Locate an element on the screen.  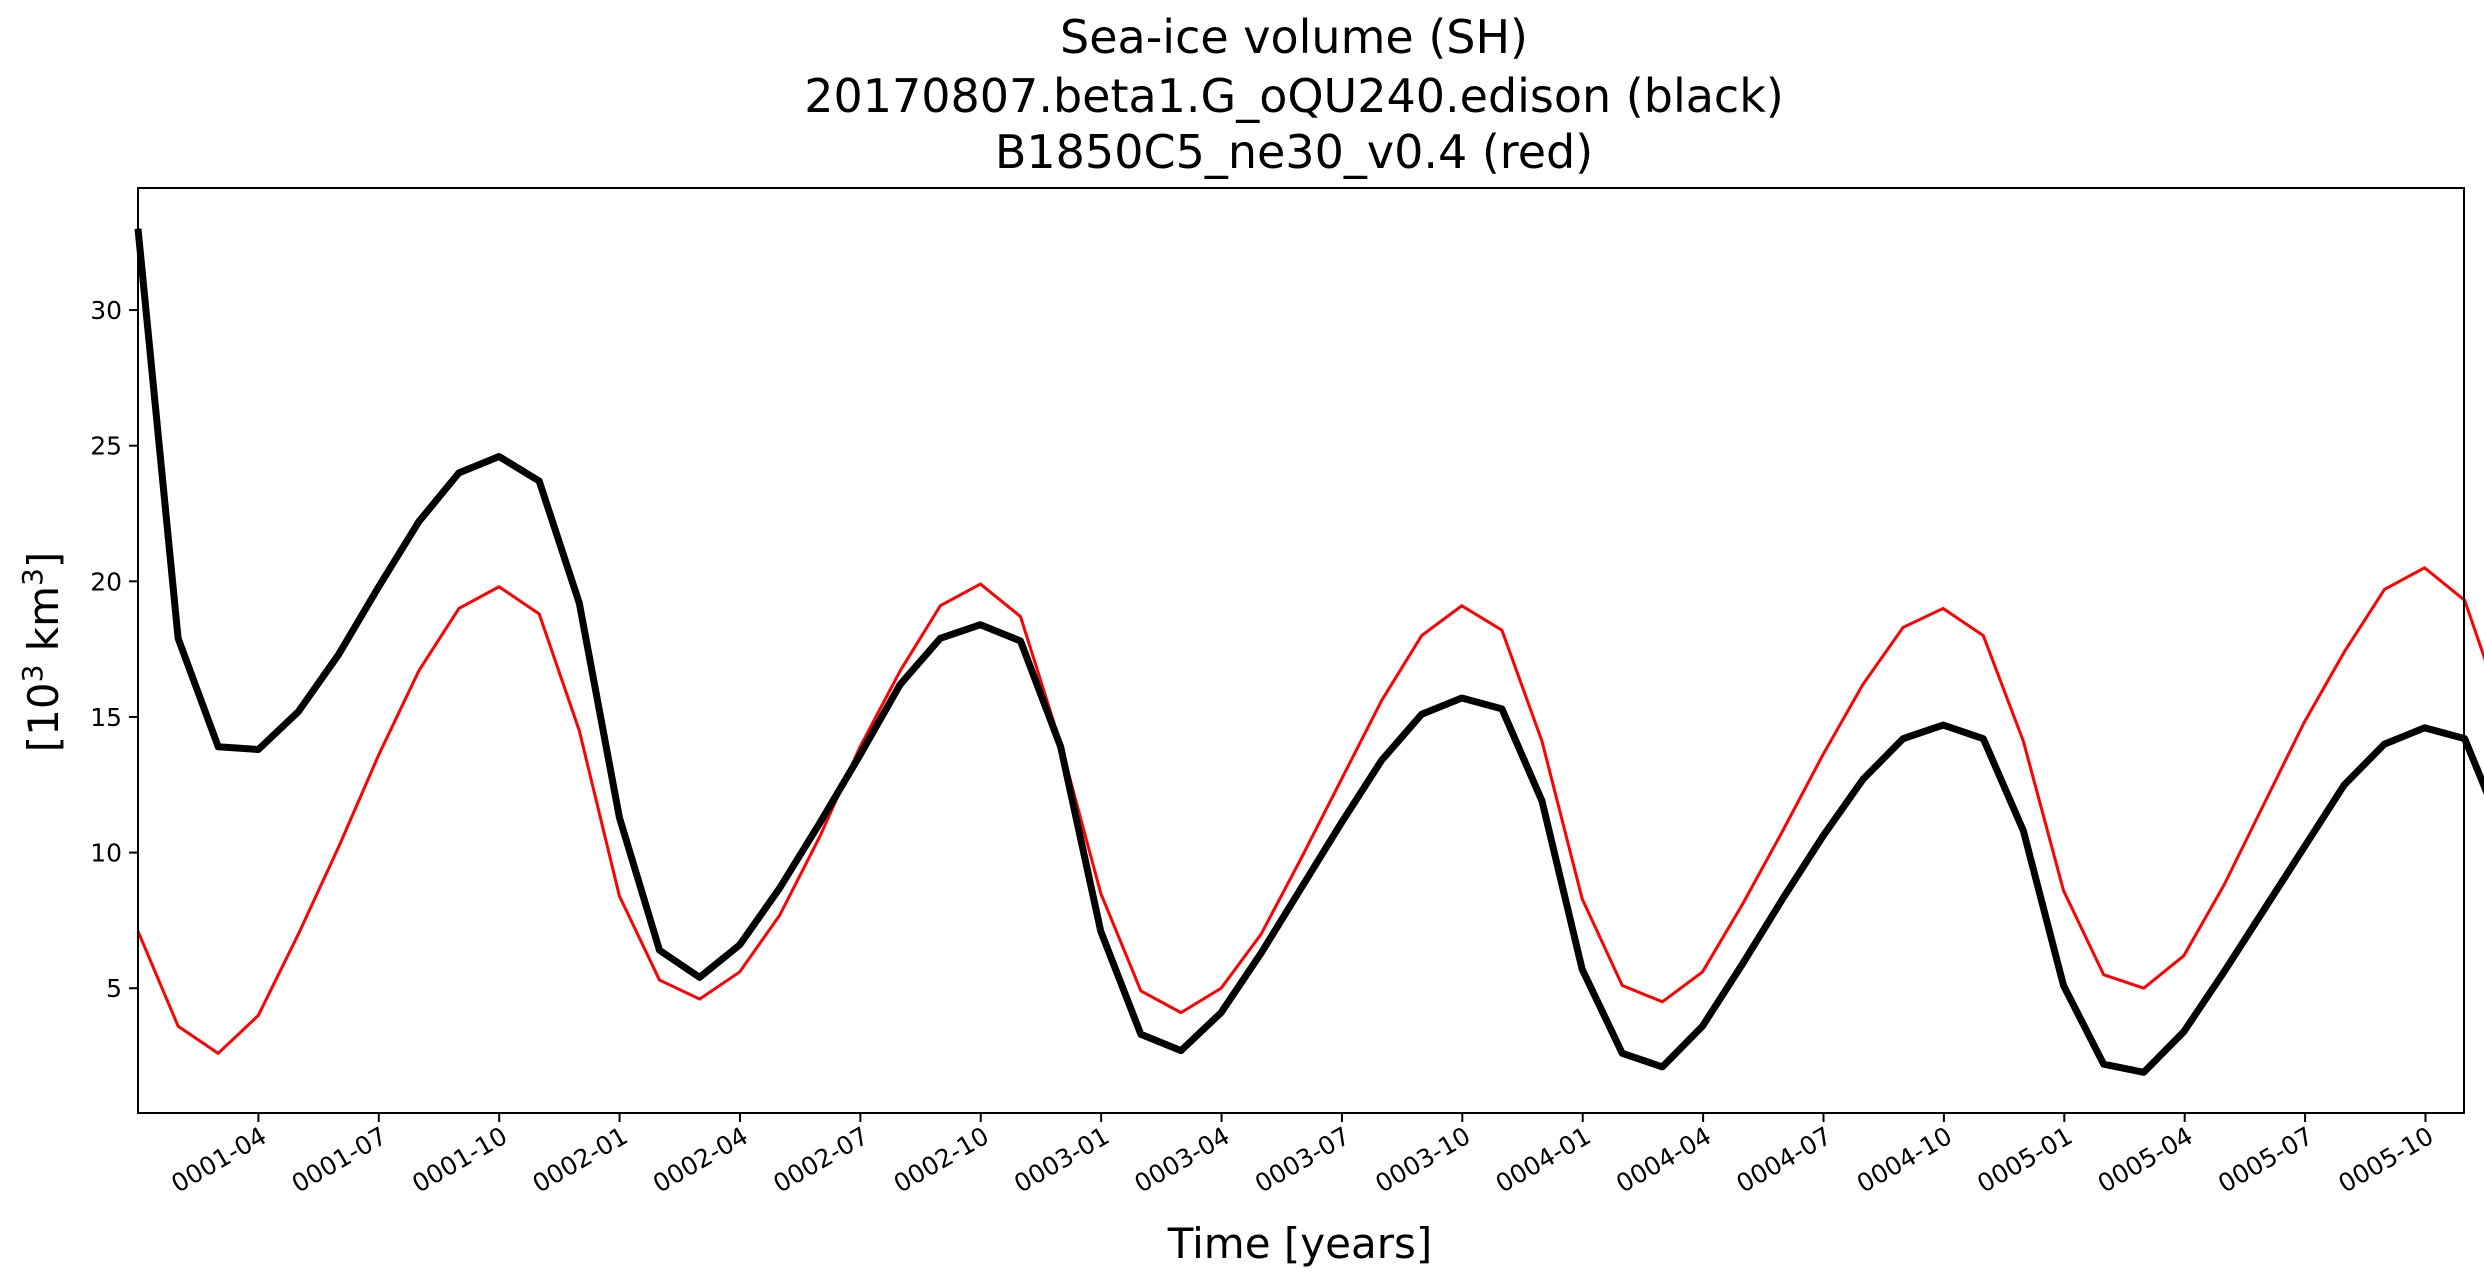
y-axis-label-close: ] is located at coordinates (43, 560).